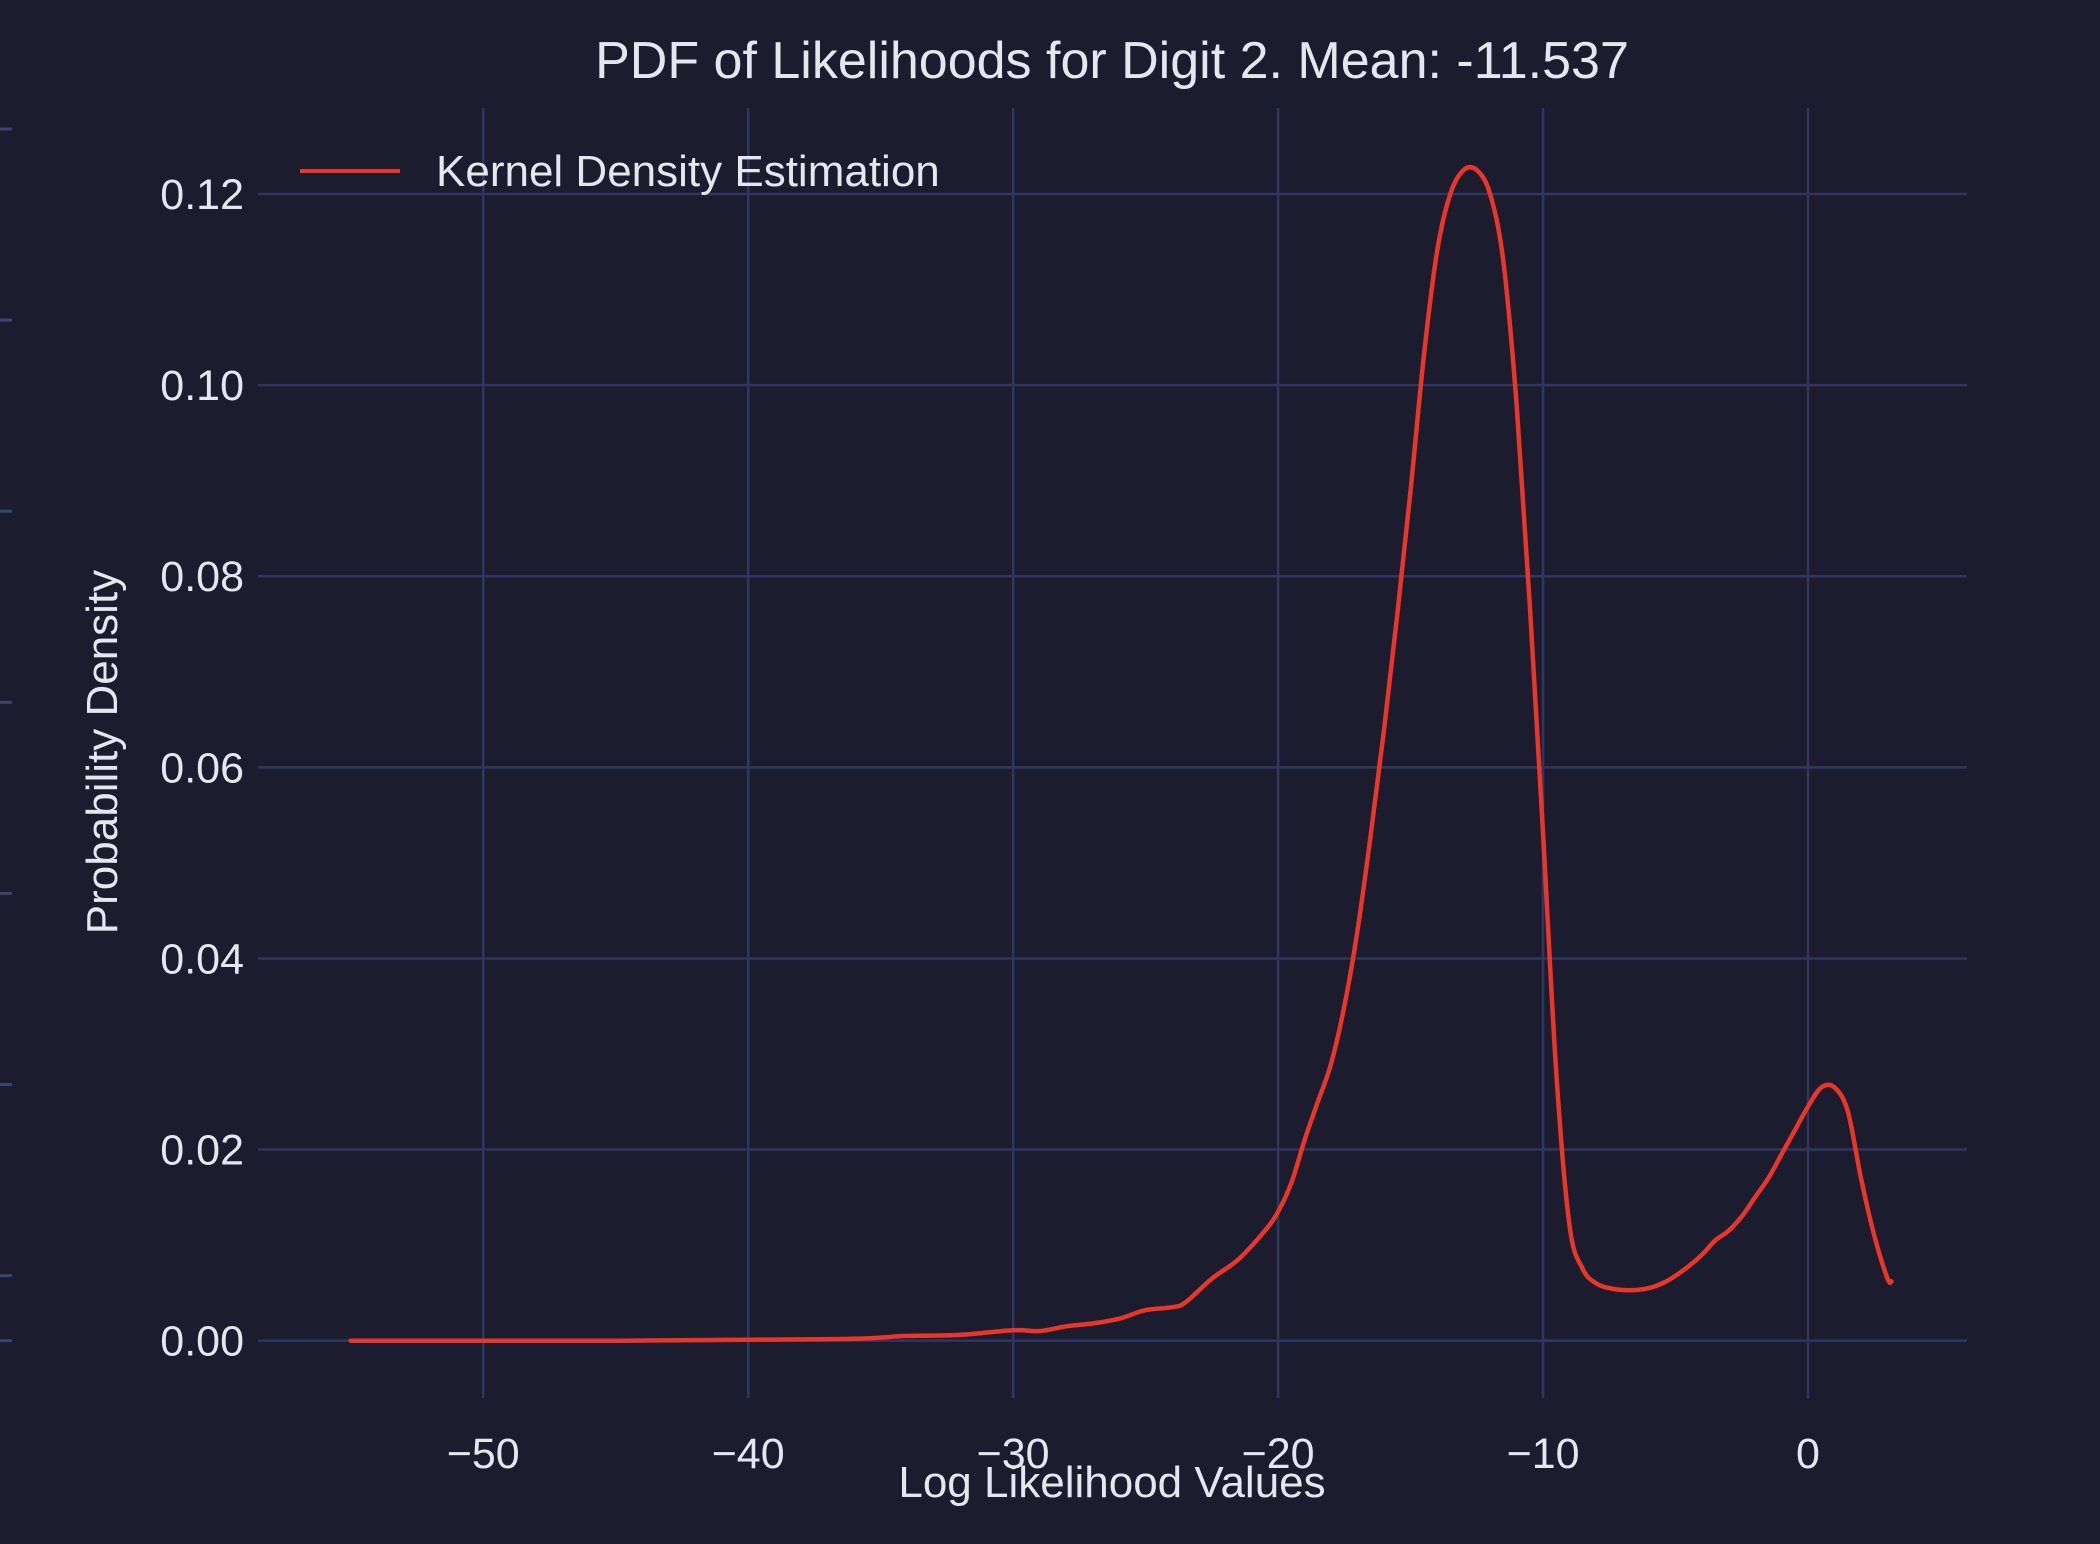 This screenshot has width=2100, height=1544. I want to click on y-tick-labels: 0.00 0.02 0.04 0.06 0.08 0.10 0.12, so click(202, 768).